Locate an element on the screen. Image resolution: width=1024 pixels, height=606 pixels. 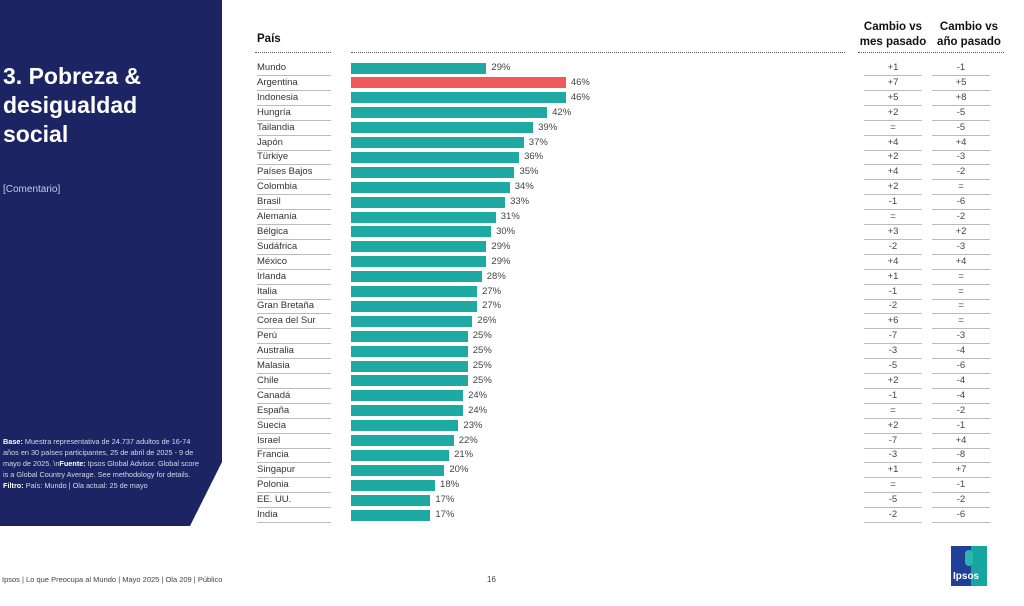
change-year-cell: -3 is located at coordinates (961, 337).